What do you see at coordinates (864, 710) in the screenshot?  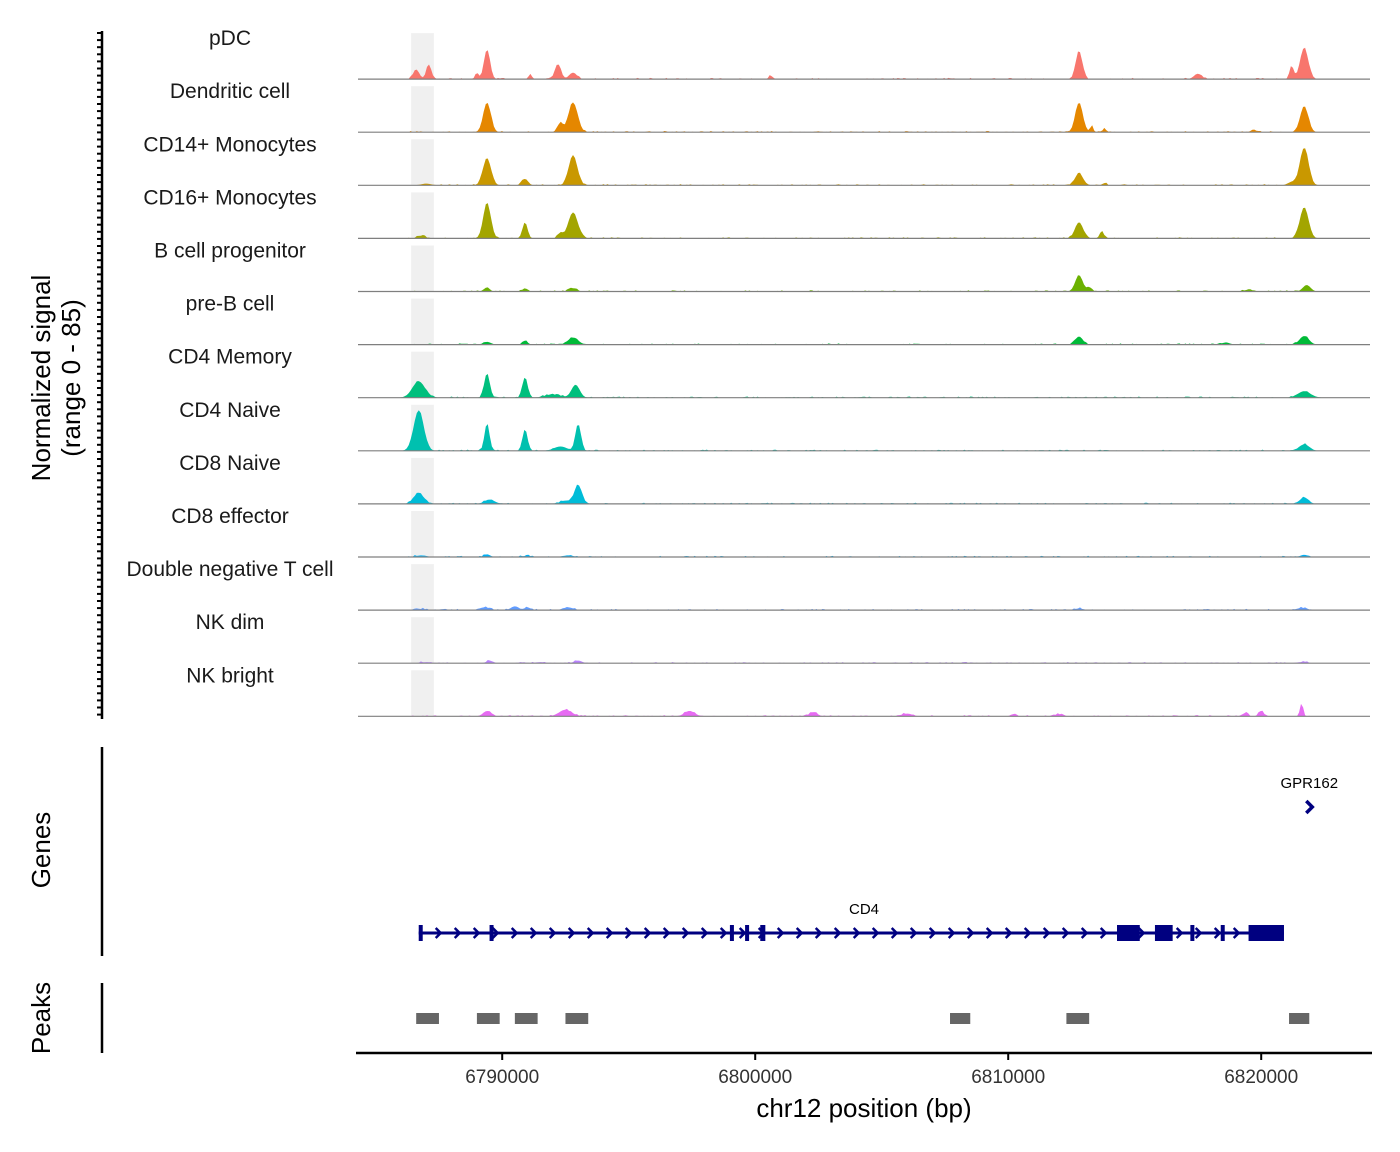 I see `signal-area-nk-bright` at bounding box center [864, 710].